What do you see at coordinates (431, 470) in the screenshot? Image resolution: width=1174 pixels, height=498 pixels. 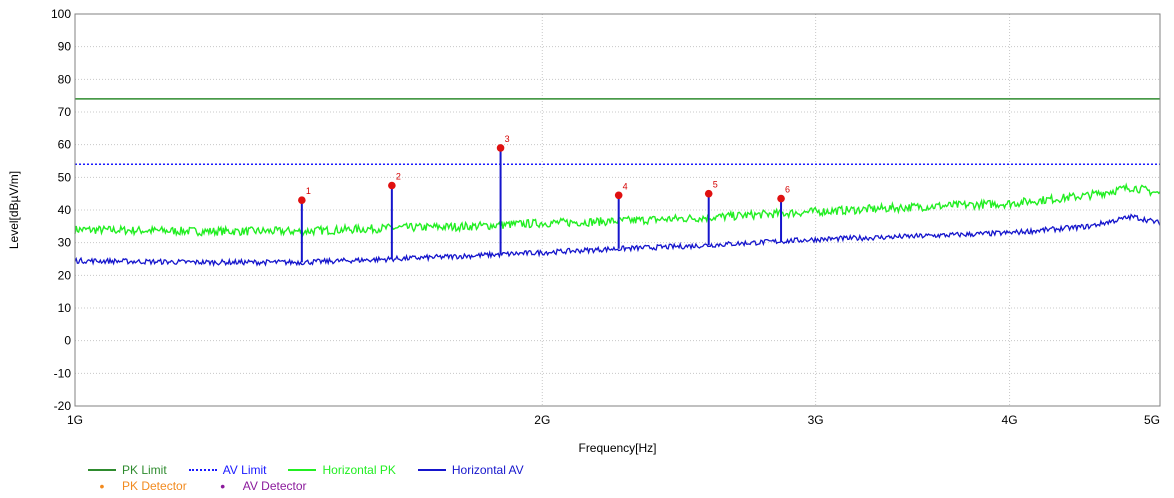 I see `horizontal-av-swatch` at bounding box center [431, 470].